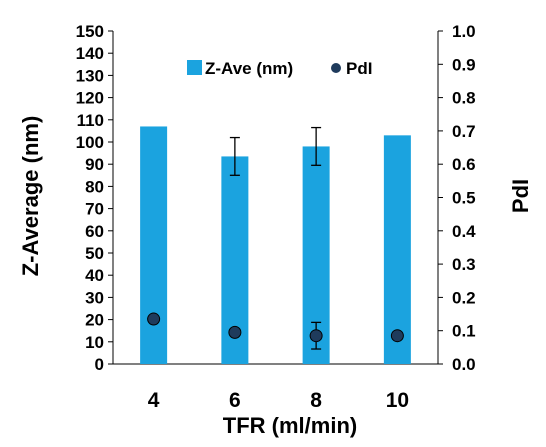 Image resolution: width=546 pixels, height=447 pixels. Describe the element at coordinates (94, 164) in the screenshot. I see `left-tick-label: 90` at that location.